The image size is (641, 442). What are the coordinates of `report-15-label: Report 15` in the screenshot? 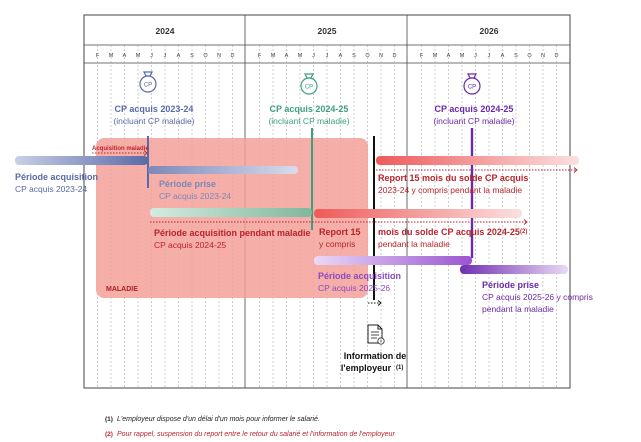 It's located at (340, 232).